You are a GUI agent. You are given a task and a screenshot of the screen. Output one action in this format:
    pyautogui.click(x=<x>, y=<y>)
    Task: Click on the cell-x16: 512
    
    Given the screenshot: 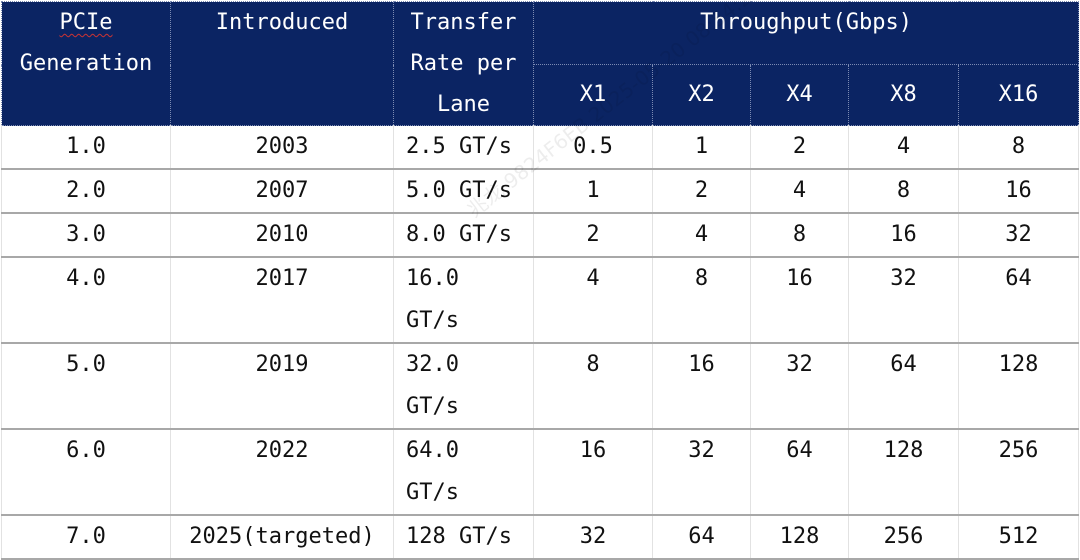 What is the action you would take?
    pyautogui.click(x=1018, y=537)
    